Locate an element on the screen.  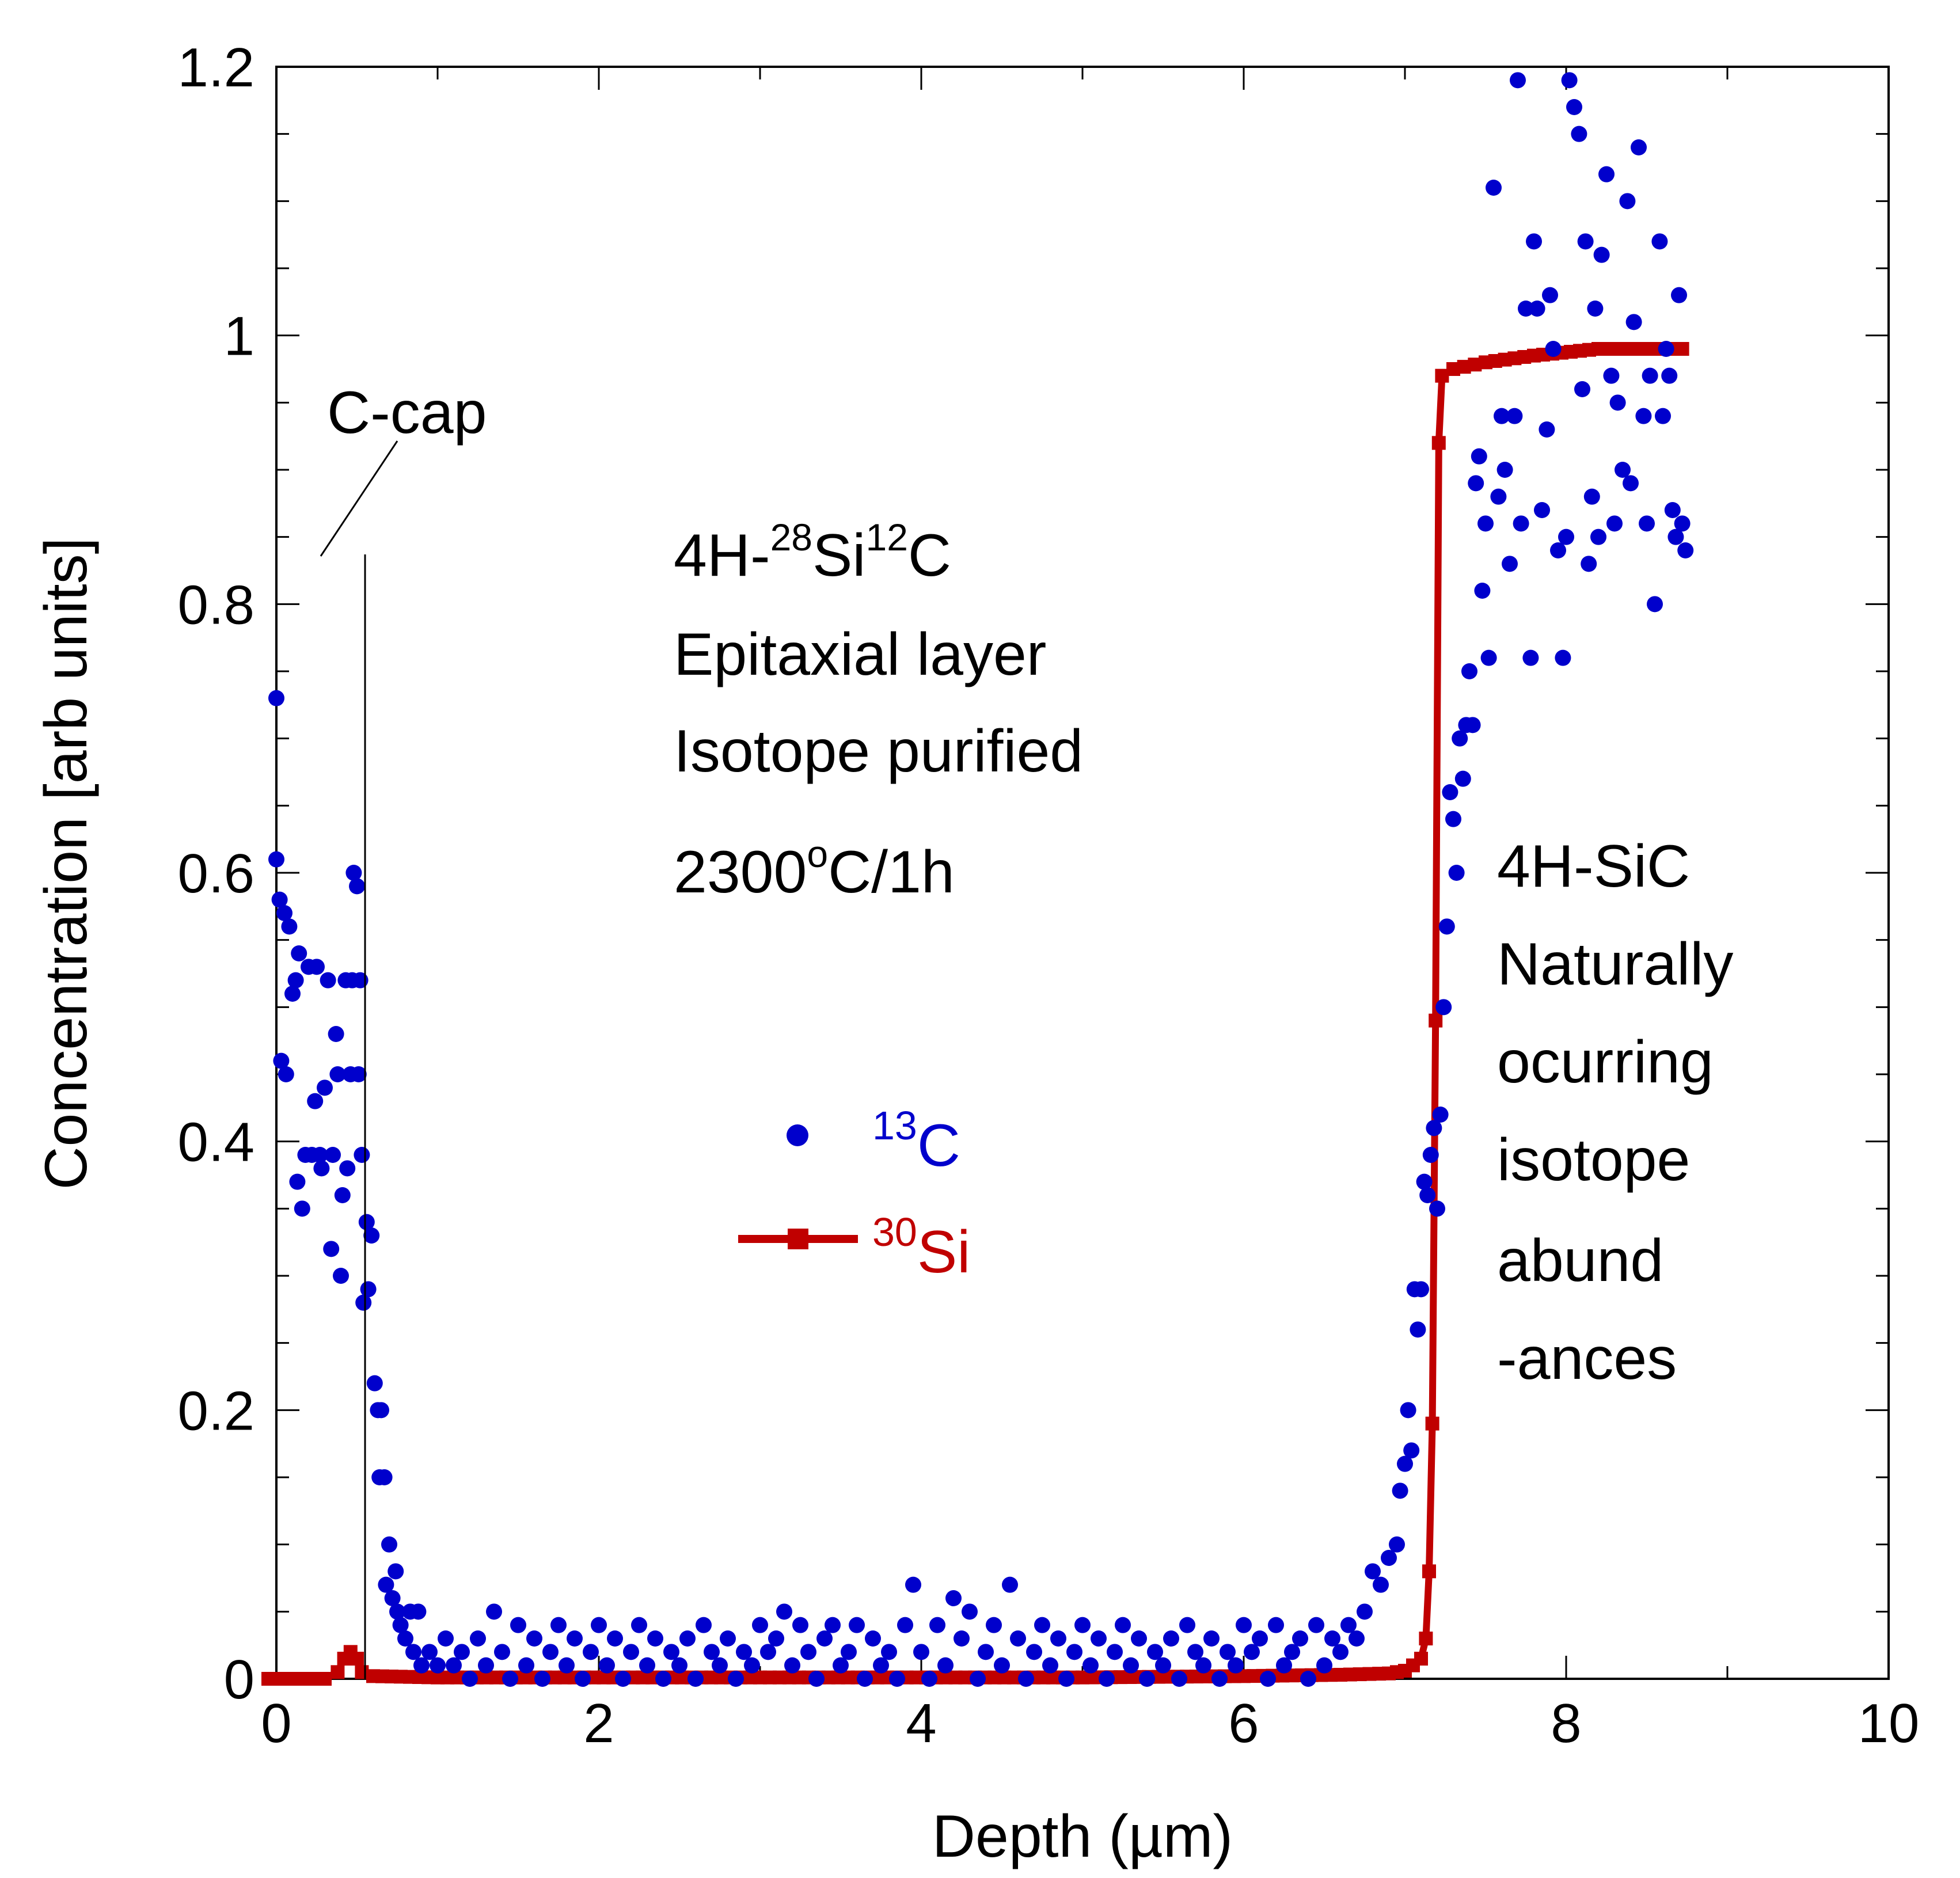
x-tick-label: 0 is located at coordinates (276, 1724).